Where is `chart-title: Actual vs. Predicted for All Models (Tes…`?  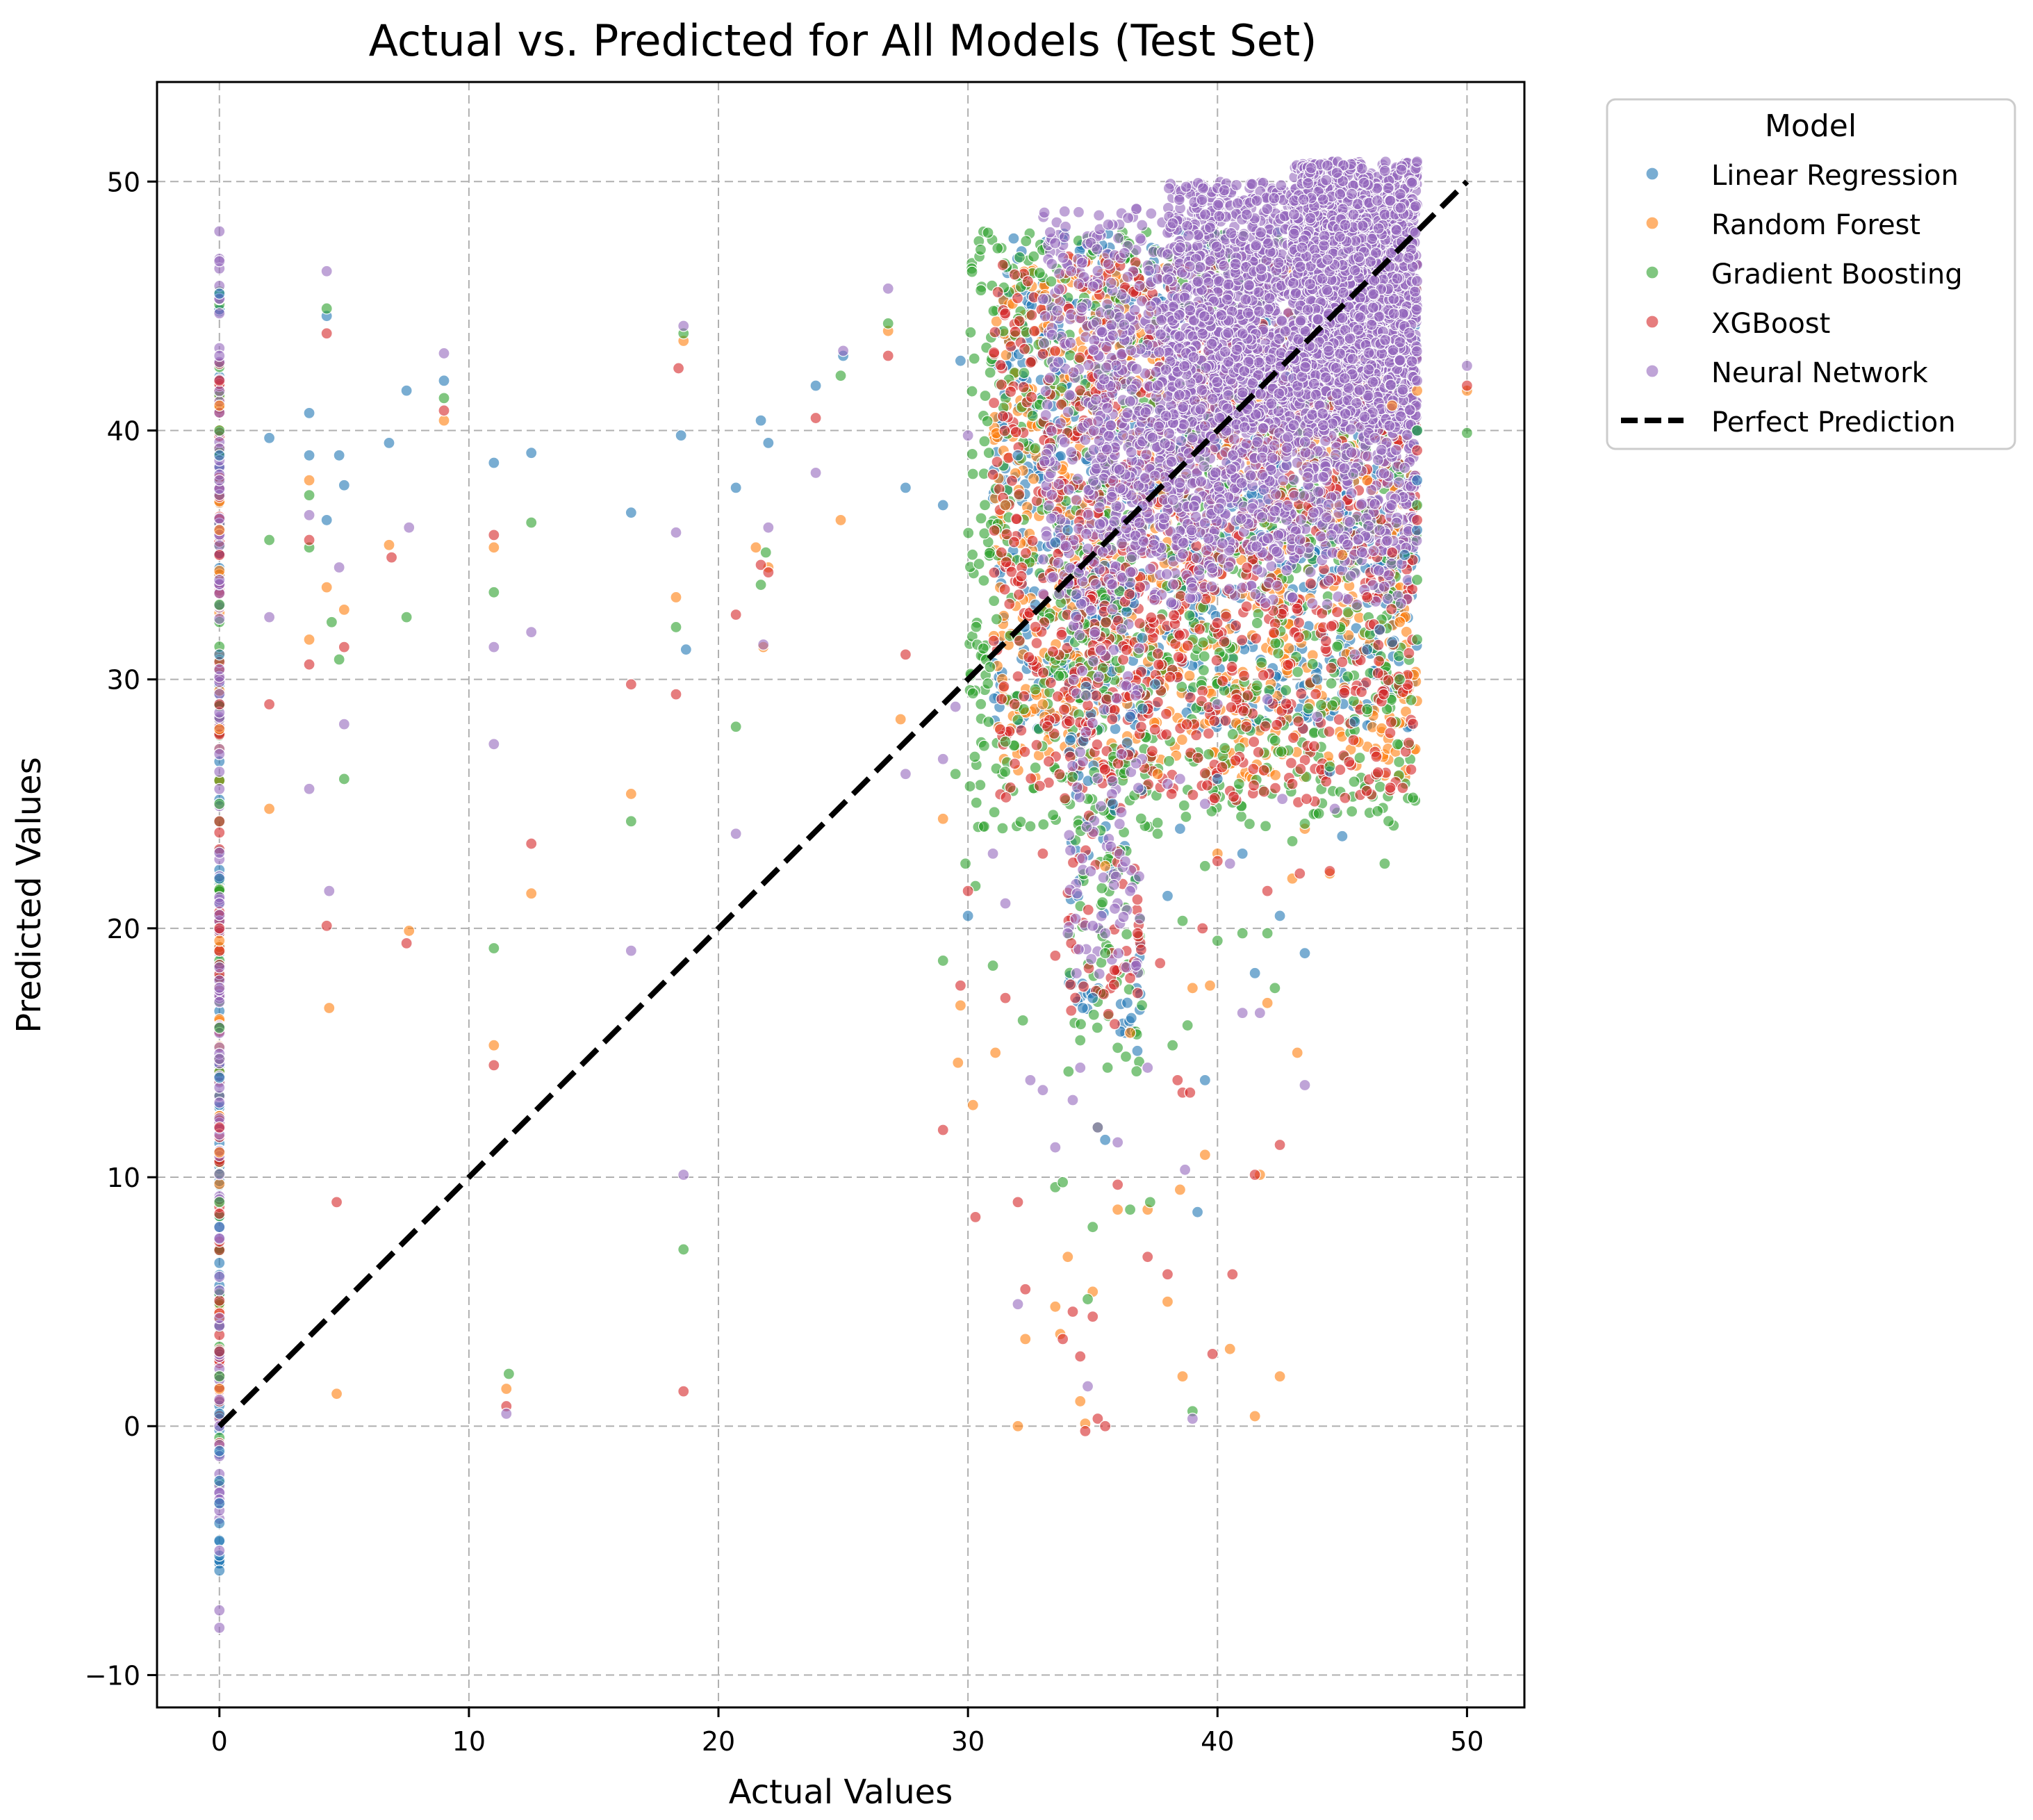
chart-title: Actual vs. Predicted for All Models (Tes… is located at coordinates (843, 40).